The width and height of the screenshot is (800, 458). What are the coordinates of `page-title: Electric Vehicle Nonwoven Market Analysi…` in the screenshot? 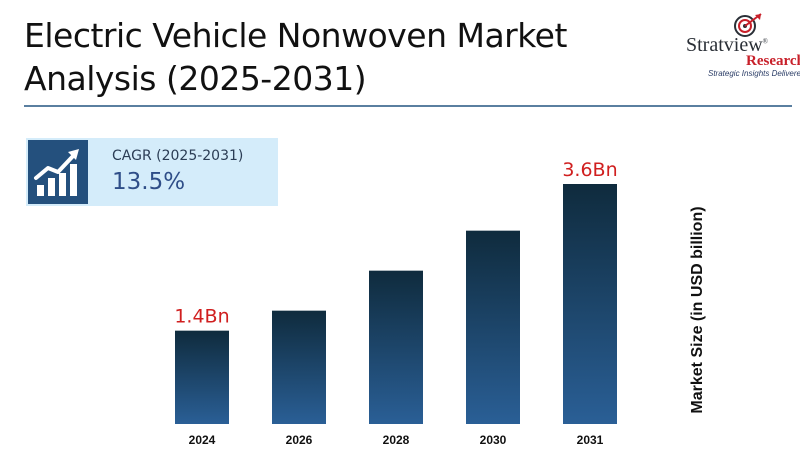 It's located at (324, 57).